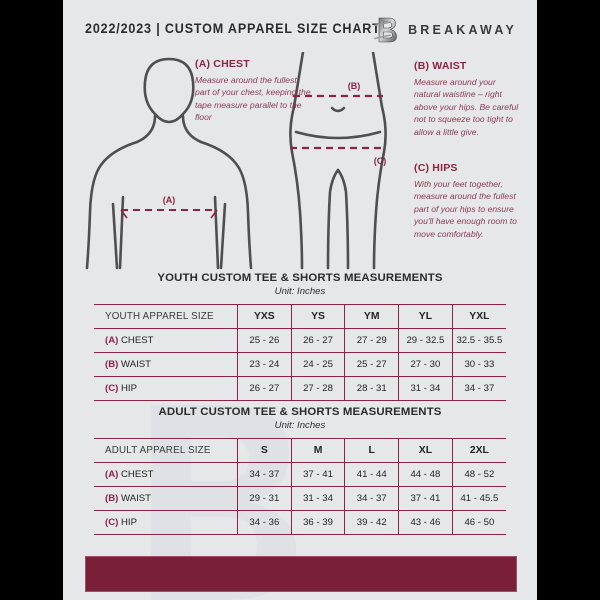  What do you see at coordinates (425, 340) in the screenshot?
I see `youth-r0-c3: 29 - 32.5` at bounding box center [425, 340].